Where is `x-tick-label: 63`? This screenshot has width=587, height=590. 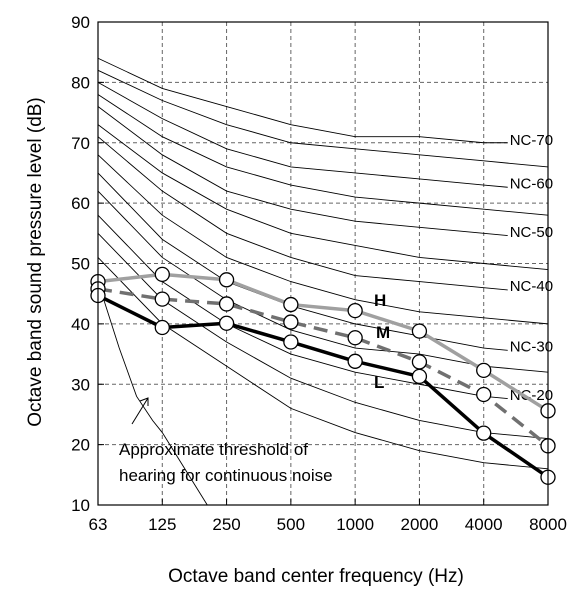
x-tick-label: 63 is located at coordinates (98, 524).